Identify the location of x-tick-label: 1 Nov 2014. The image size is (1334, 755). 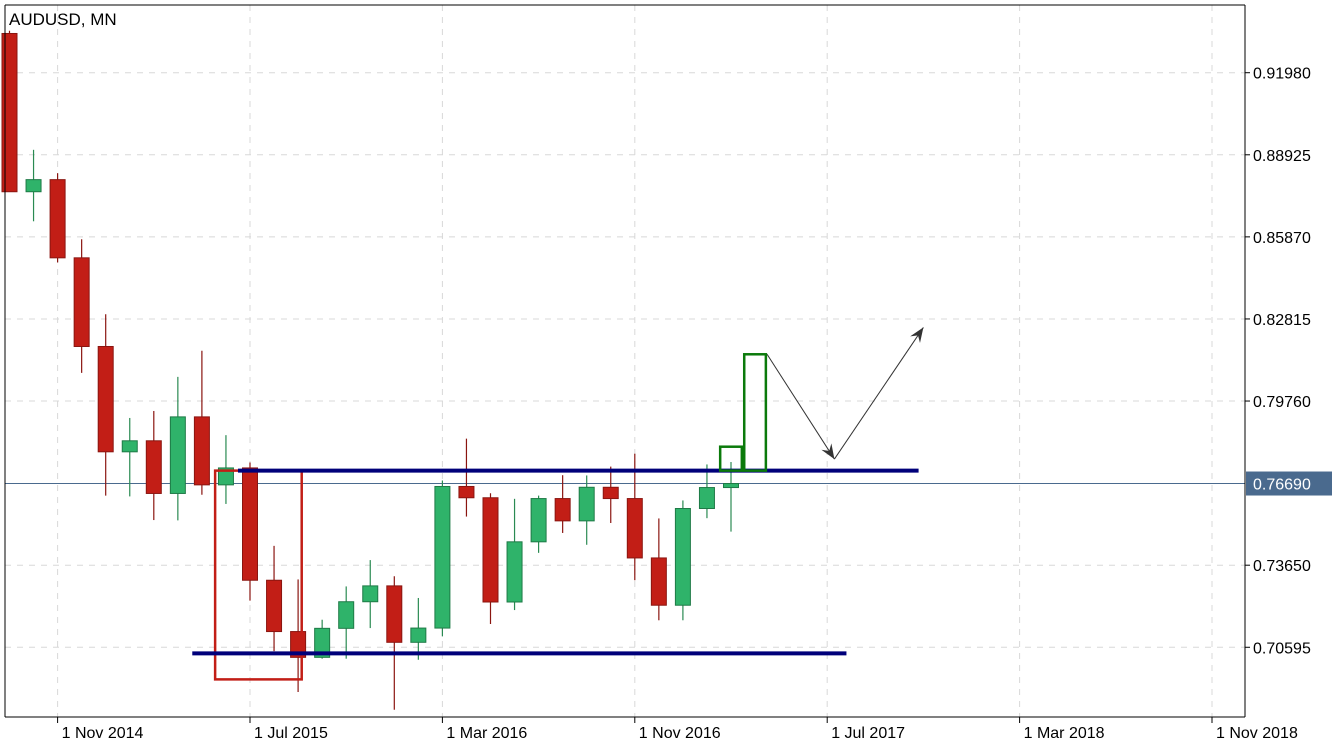
(103, 733).